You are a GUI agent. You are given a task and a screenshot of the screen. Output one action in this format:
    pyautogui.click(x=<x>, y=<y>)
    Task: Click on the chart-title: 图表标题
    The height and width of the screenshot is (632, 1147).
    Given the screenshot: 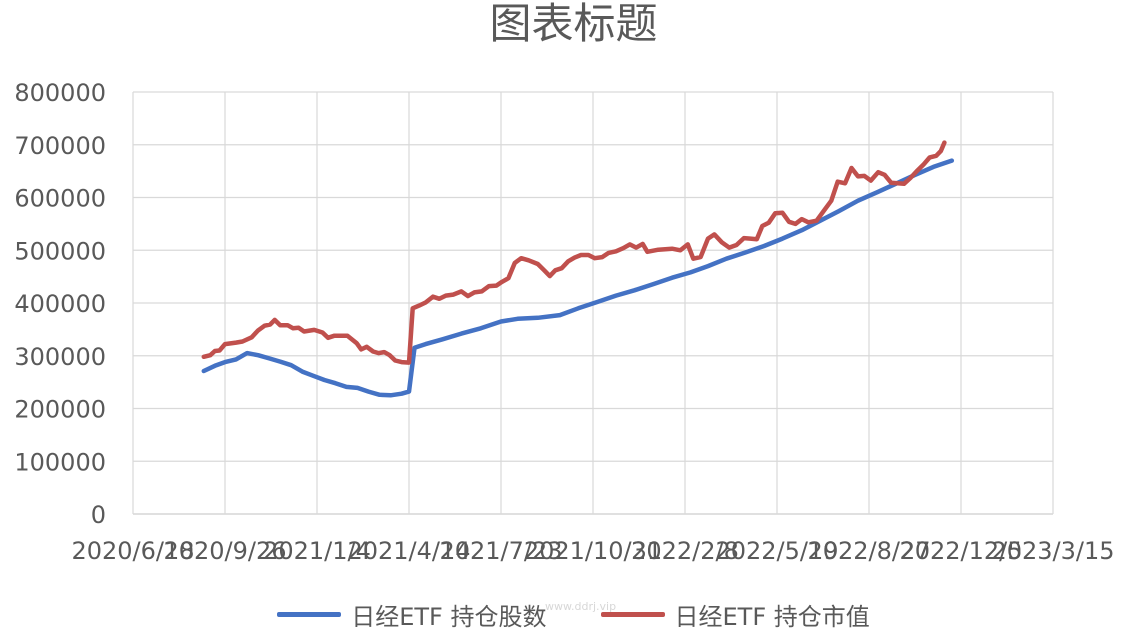 What is the action you would take?
    pyautogui.click(x=573, y=24)
    